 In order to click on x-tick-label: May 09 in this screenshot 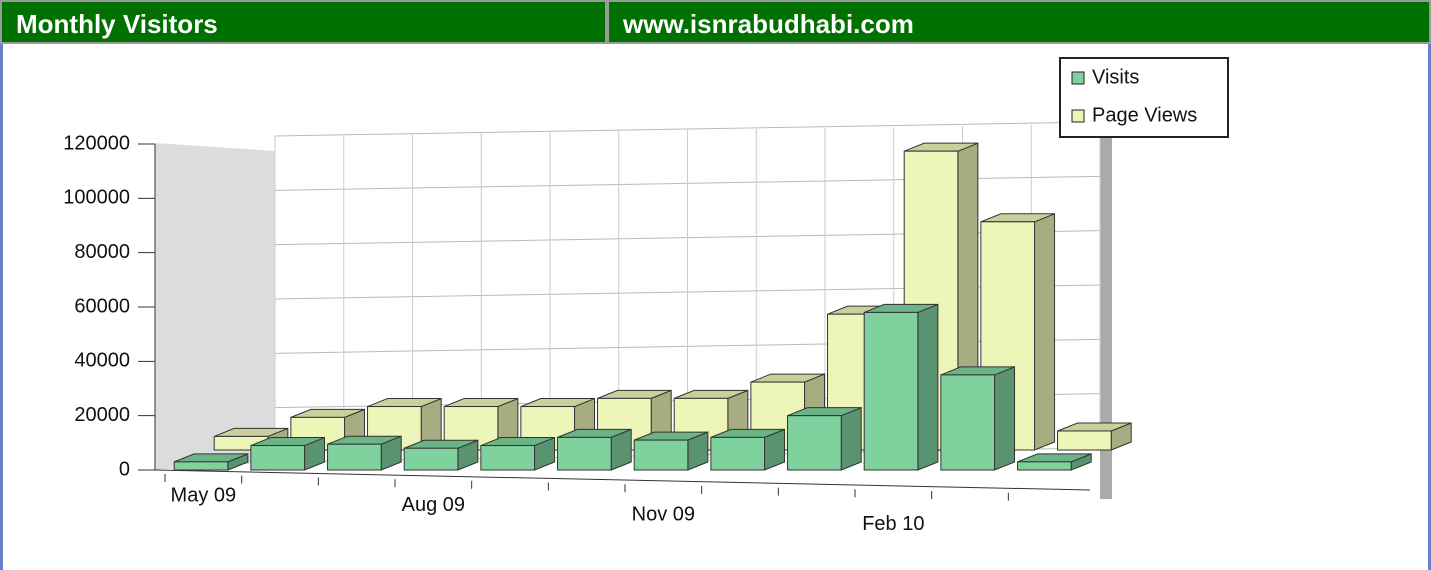, I will do `click(204, 495)`.